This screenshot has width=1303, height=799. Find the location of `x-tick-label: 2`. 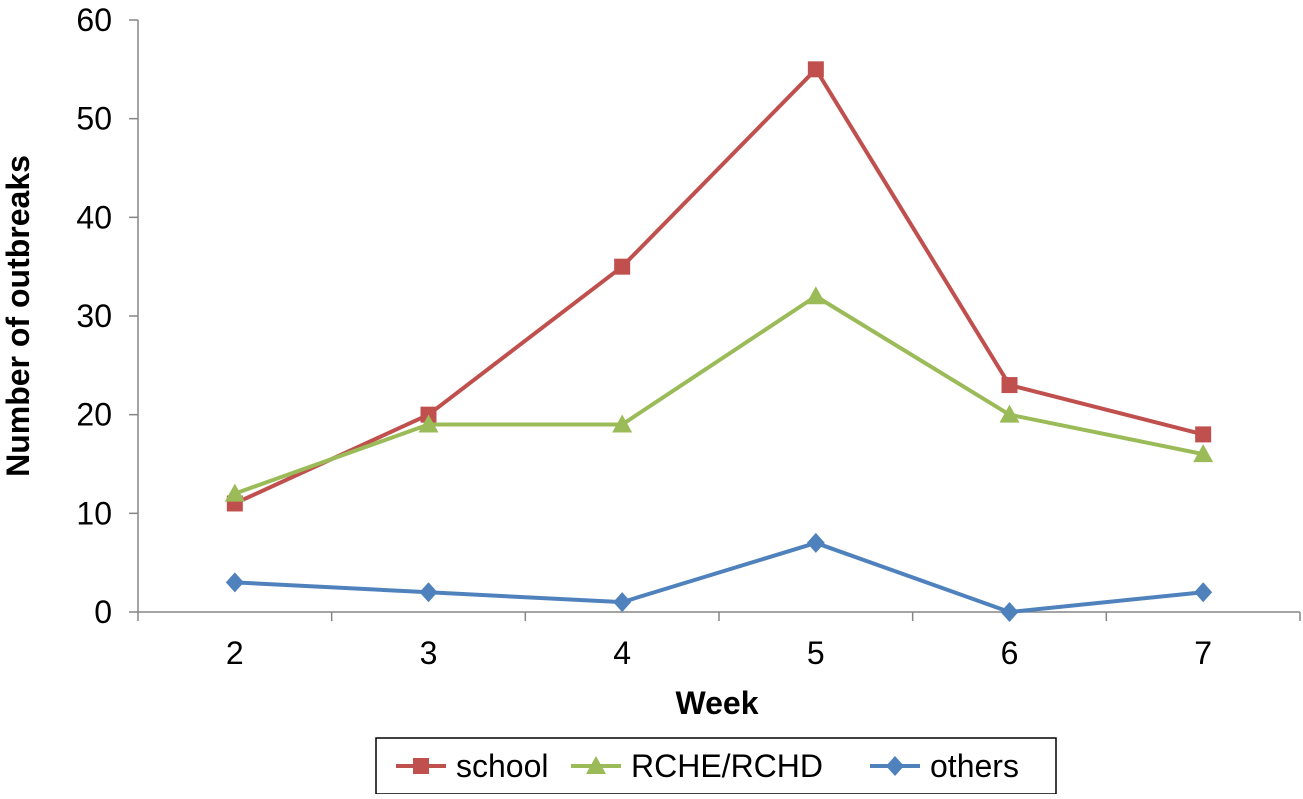

x-tick-label: 2 is located at coordinates (235, 653).